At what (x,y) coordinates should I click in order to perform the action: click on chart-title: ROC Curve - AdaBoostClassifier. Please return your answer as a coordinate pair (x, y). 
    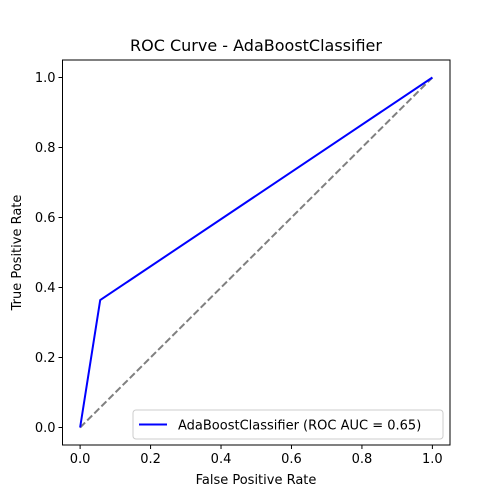
    Looking at the image, I should click on (256, 45).